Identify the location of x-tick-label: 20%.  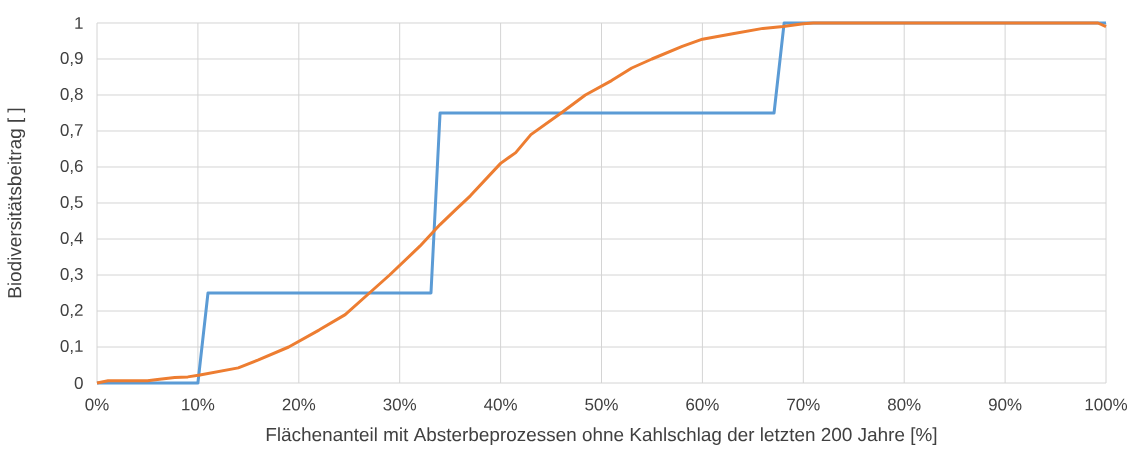
(299, 404).